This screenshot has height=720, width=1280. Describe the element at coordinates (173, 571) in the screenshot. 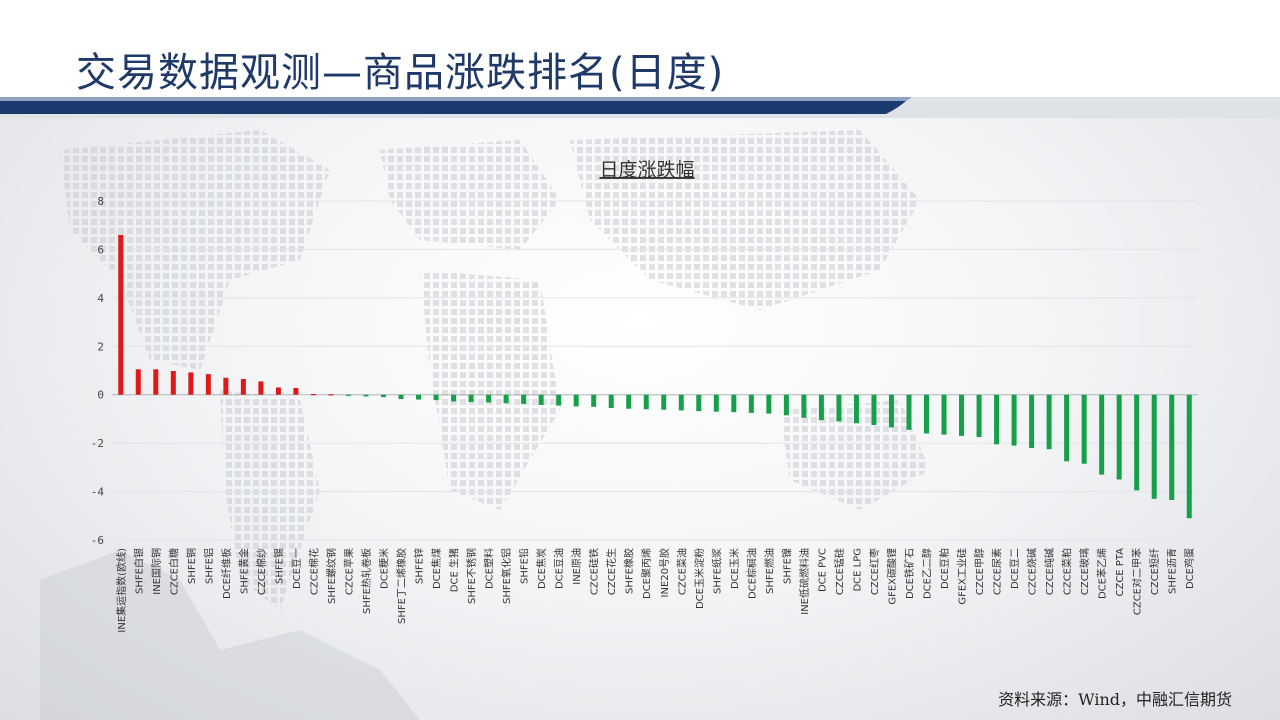

I see `x-tick-label: CZCE白糖` at that location.